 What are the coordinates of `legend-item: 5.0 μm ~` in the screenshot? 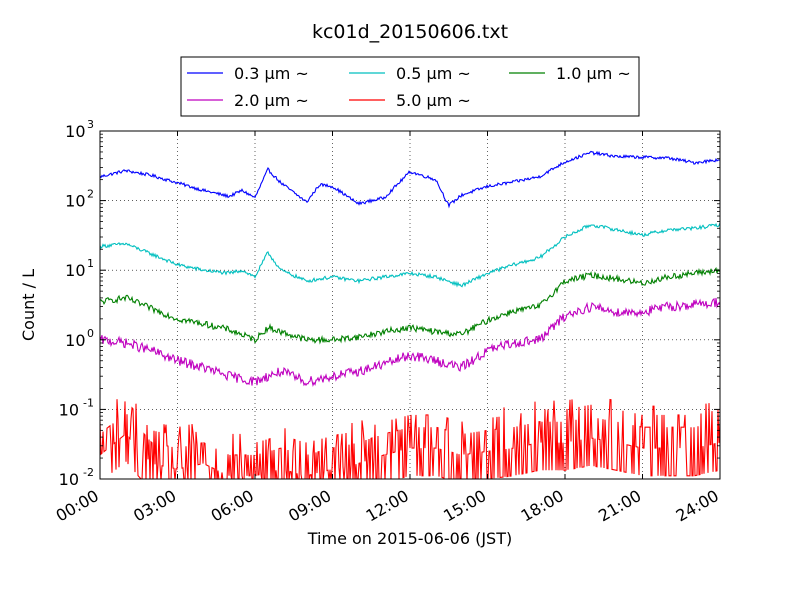 It's located at (410, 100).